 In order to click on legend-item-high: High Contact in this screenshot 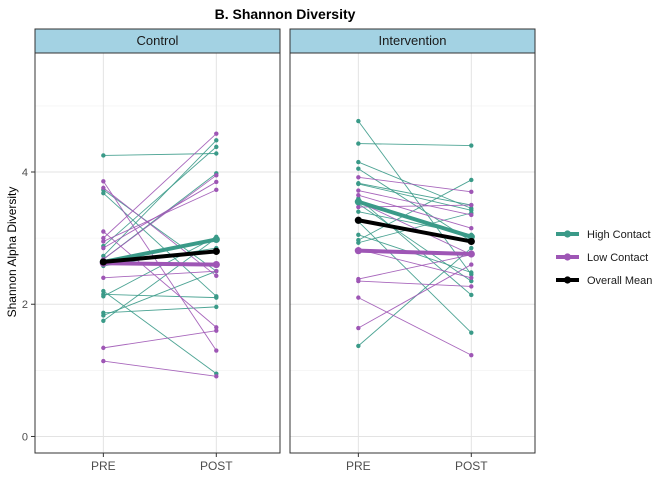, I will do `click(603, 235)`.